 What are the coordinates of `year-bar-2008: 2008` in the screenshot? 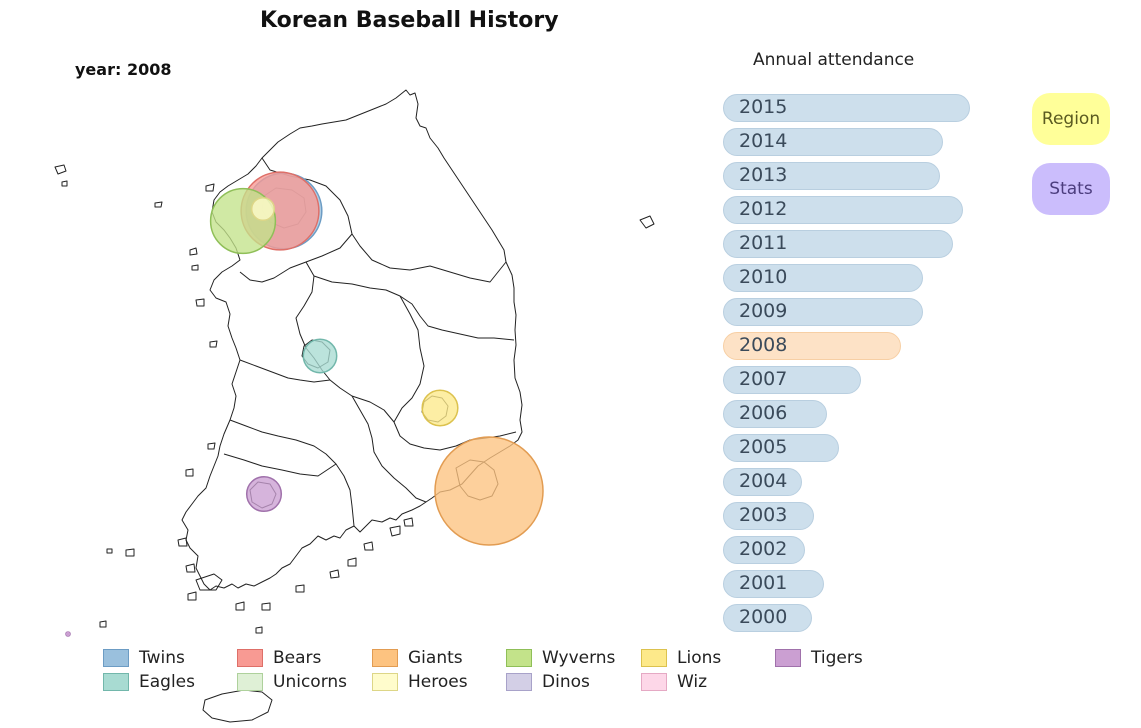 It's located at (812, 346).